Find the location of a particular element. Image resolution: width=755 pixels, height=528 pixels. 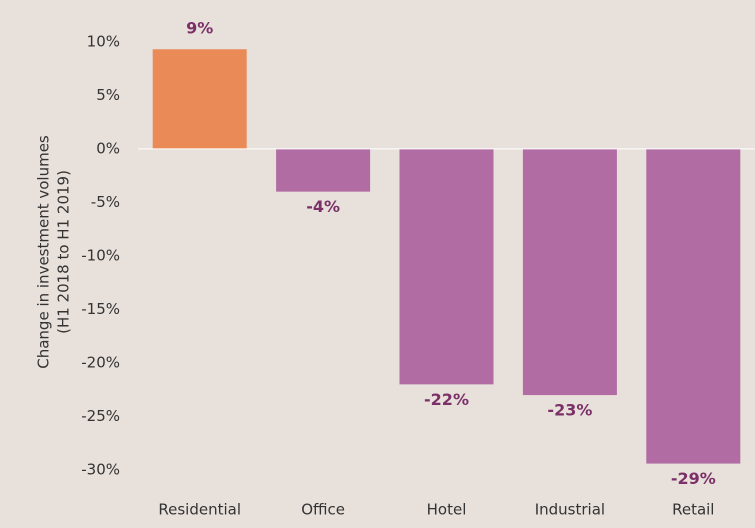

y-axis-label: (H1 2018 to H1 2019) is located at coordinates (64, 252).